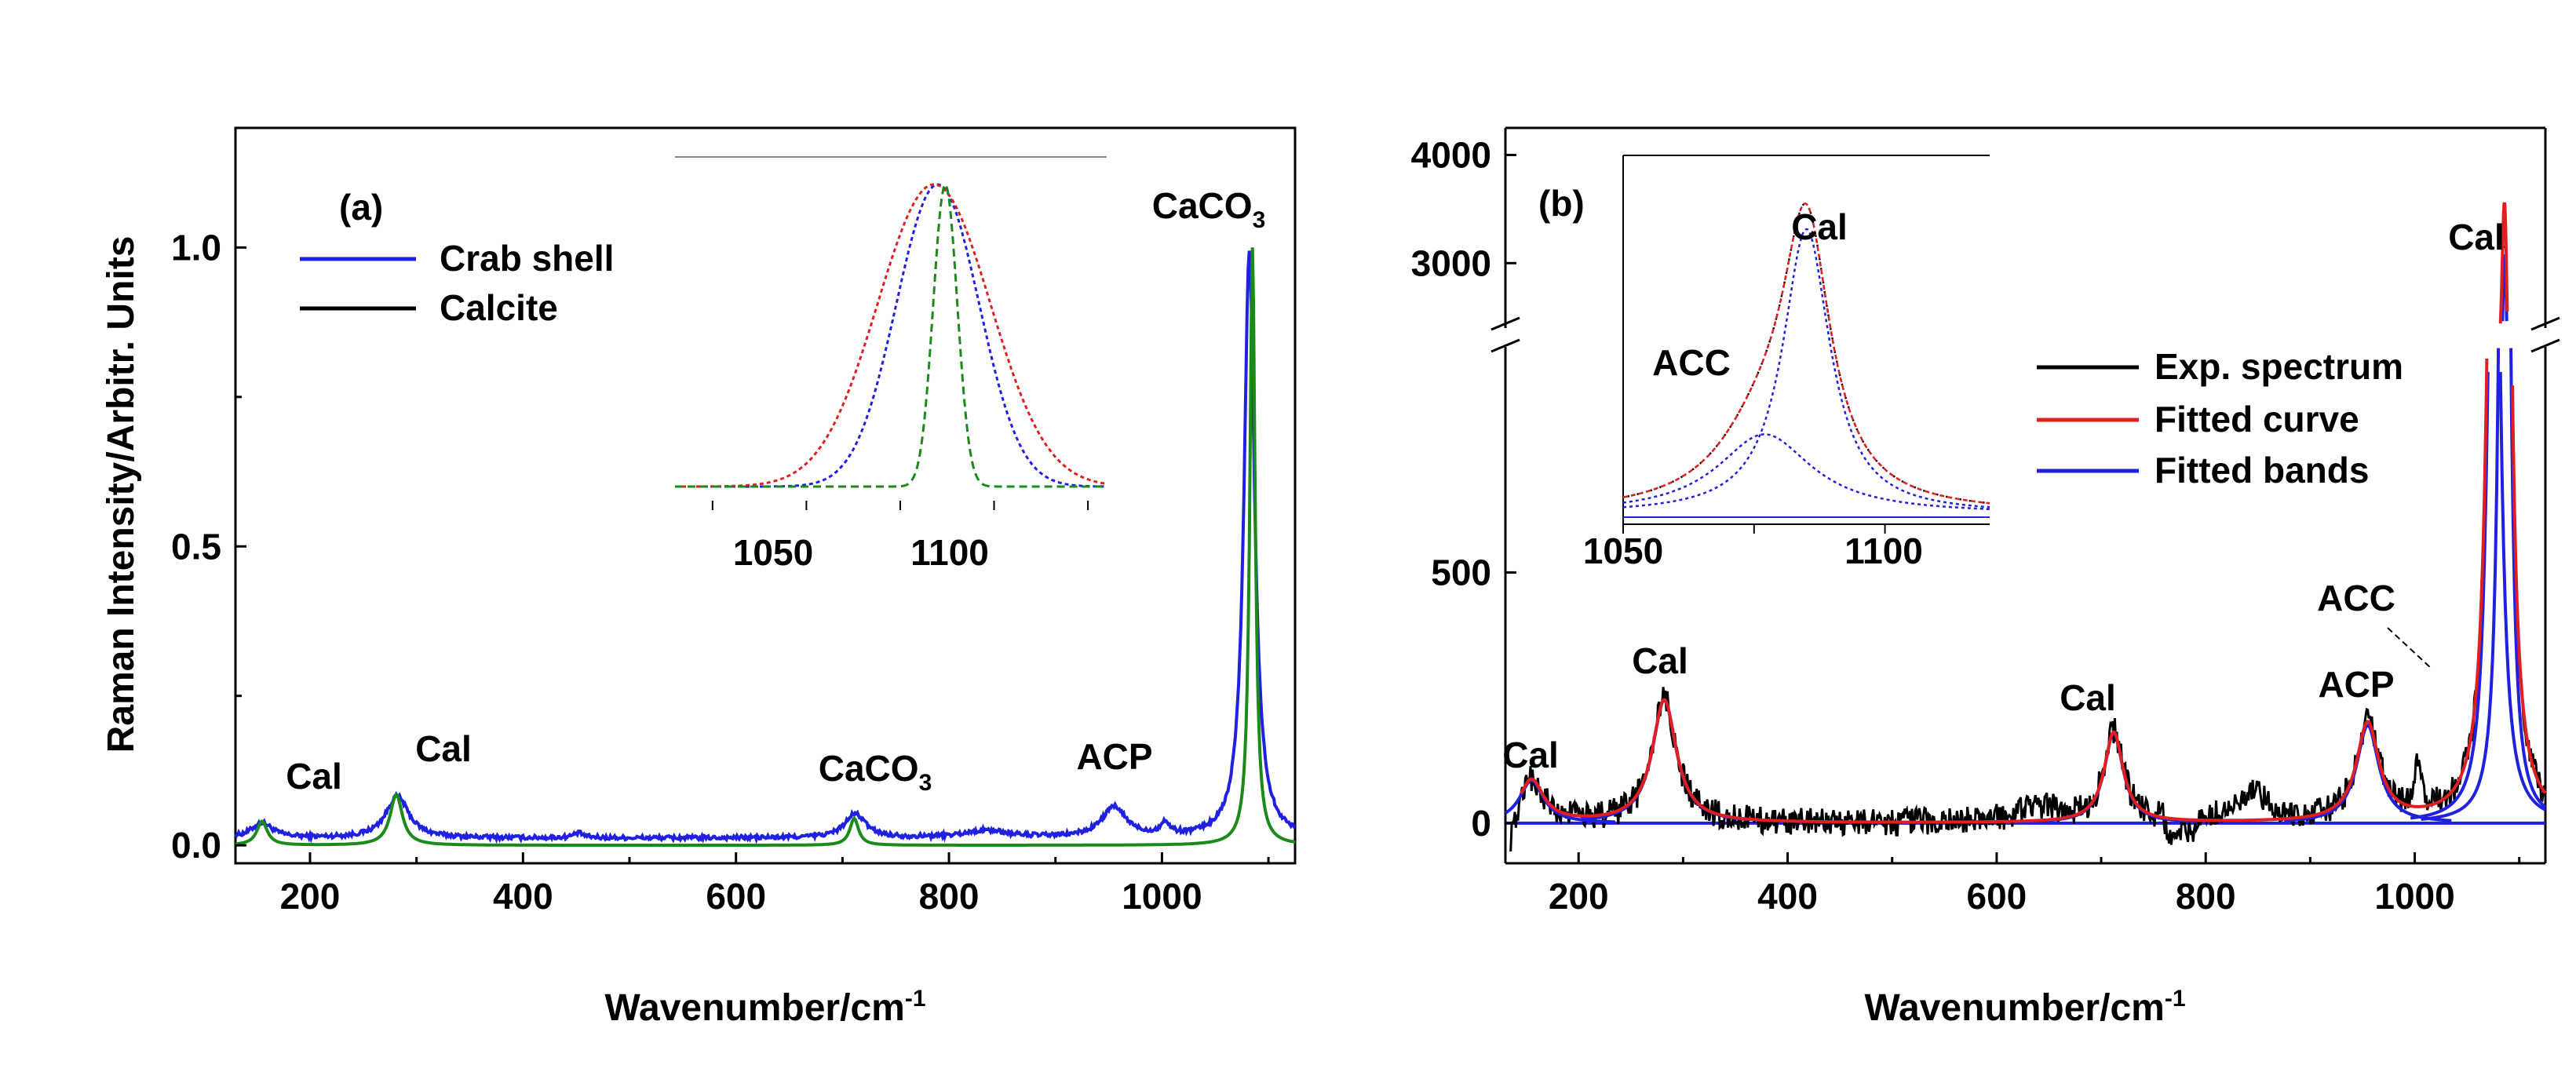 This screenshot has width=2576, height=1083. Describe the element at coordinates (196, 546) in the screenshot. I see `panel-a-y-tick-label-0.5: 0.5` at that location.